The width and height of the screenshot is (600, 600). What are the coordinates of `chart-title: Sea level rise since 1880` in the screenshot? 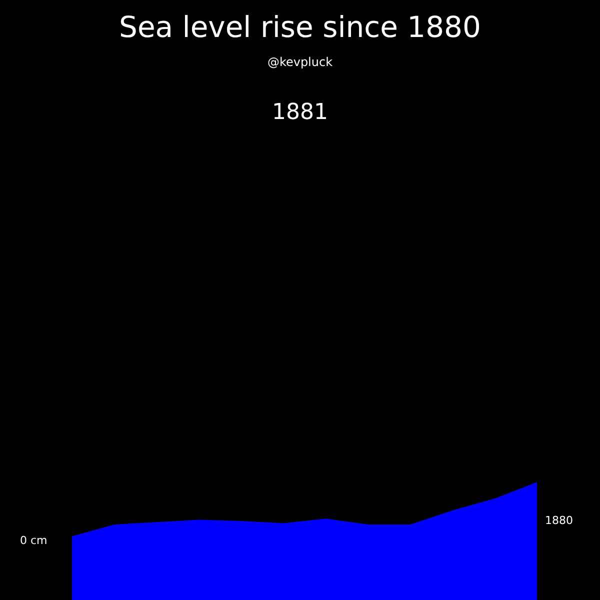 It's located at (300, 27).